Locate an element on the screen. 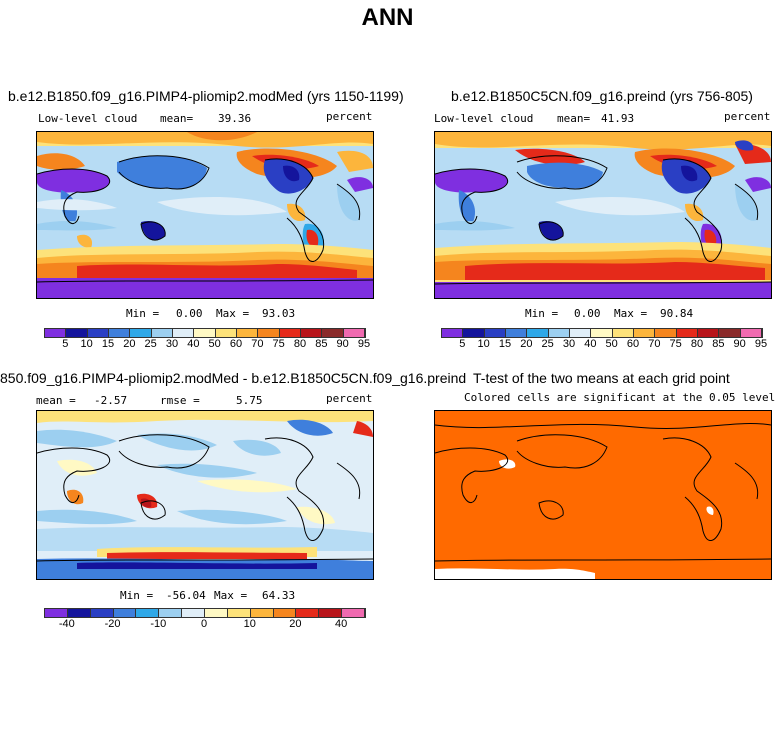  control-colorbar-tick-label: 90 is located at coordinates (739, 344).